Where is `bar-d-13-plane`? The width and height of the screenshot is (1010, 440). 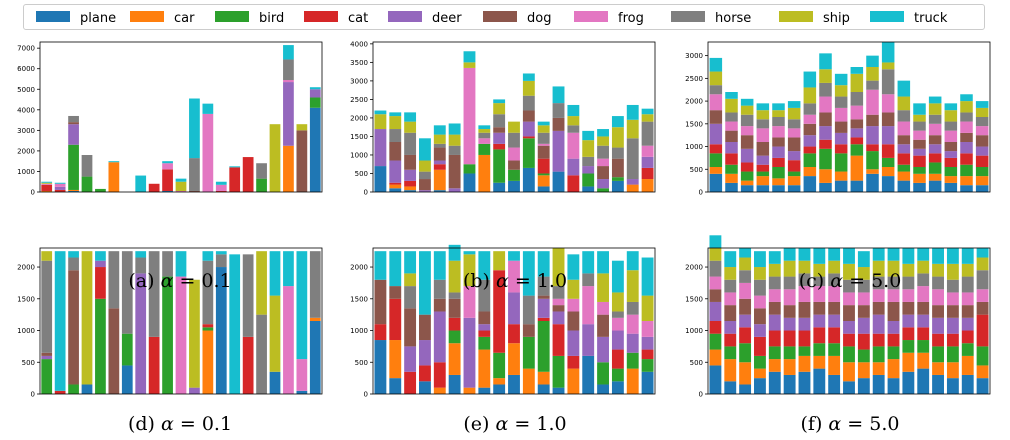
bar-d-13-plane is located at coordinates (221, 330).